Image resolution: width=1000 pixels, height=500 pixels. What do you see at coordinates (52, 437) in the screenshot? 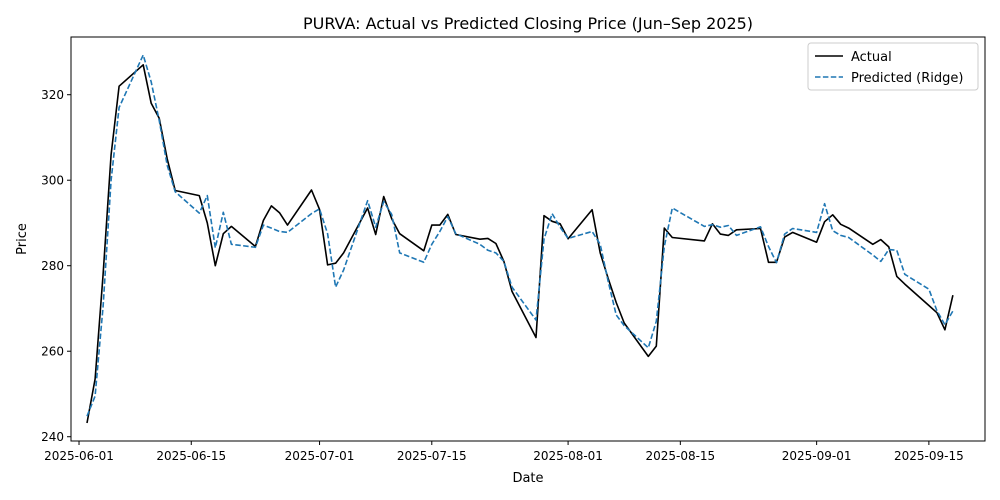
I see `y-tick-label: 240` at bounding box center [52, 437].